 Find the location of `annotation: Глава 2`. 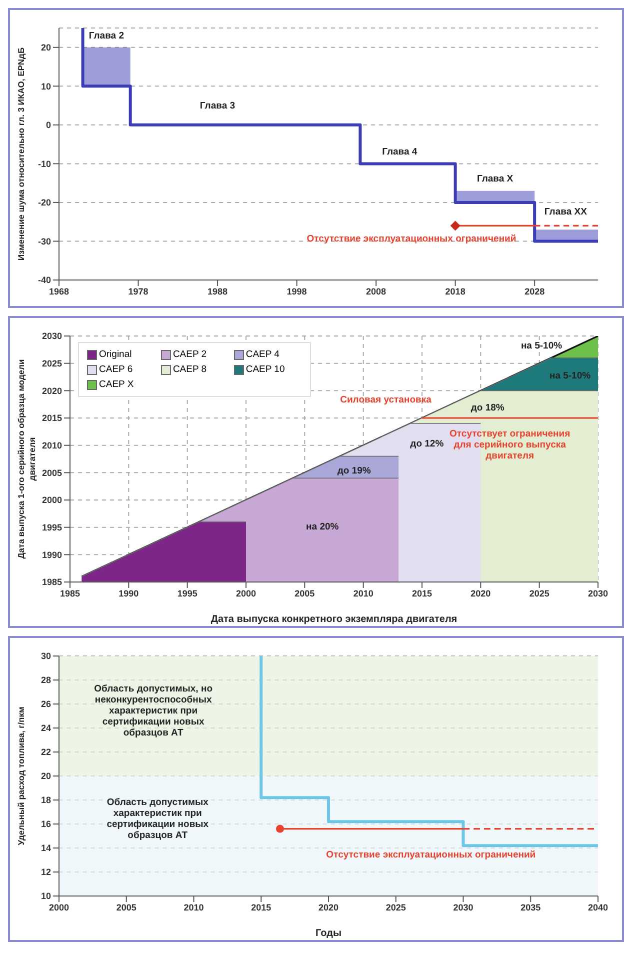

annotation: Глава 2 is located at coordinates (106, 36).